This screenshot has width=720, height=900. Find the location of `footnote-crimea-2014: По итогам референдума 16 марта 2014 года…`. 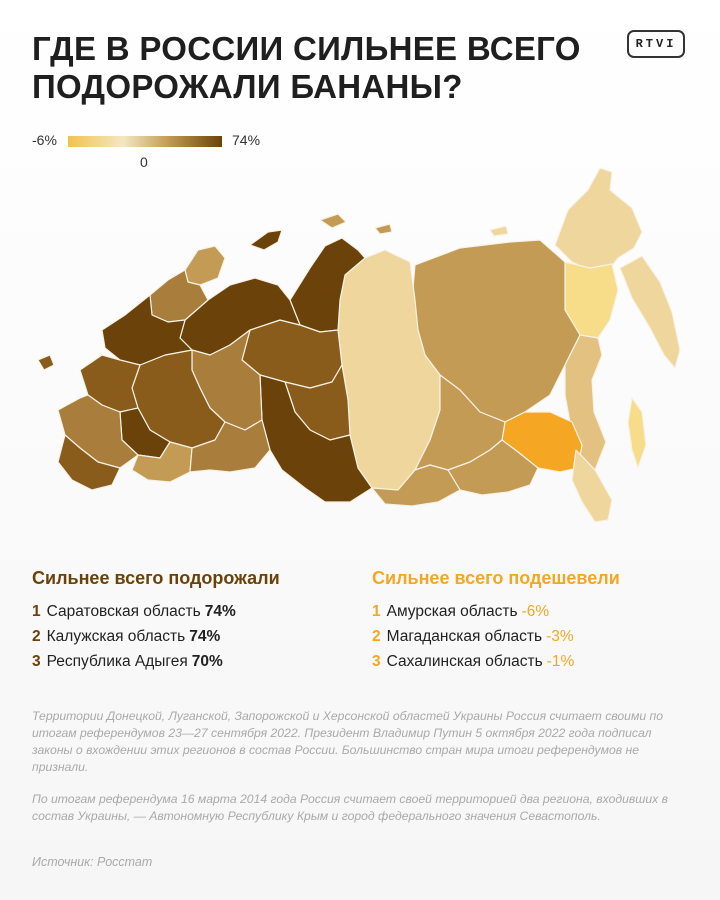

footnote-crimea-2014: По итогам референдума 16 марта 2014 года… is located at coordinates (350, 807).